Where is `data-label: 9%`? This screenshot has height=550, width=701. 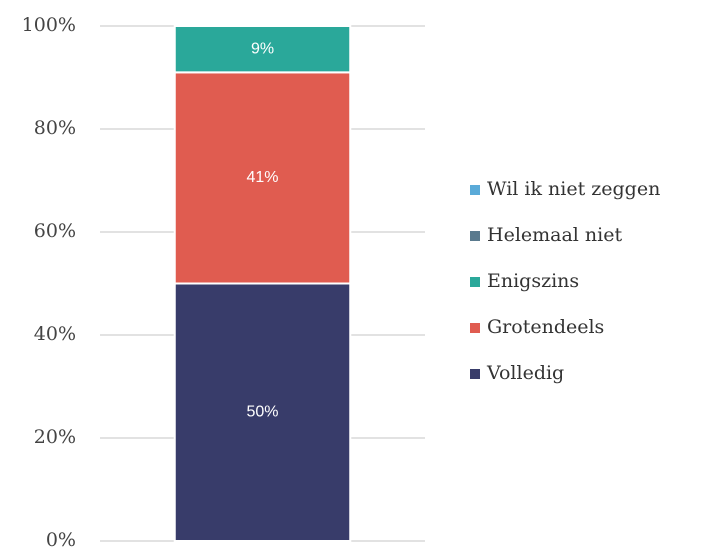 data-label: 9% is located at coordinates (262, 48).